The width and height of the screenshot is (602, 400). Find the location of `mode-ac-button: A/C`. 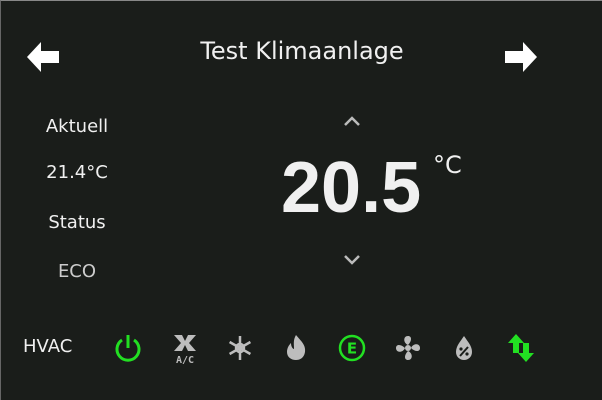

mode-ac-button: A/C is located at coordinates (185, 348).